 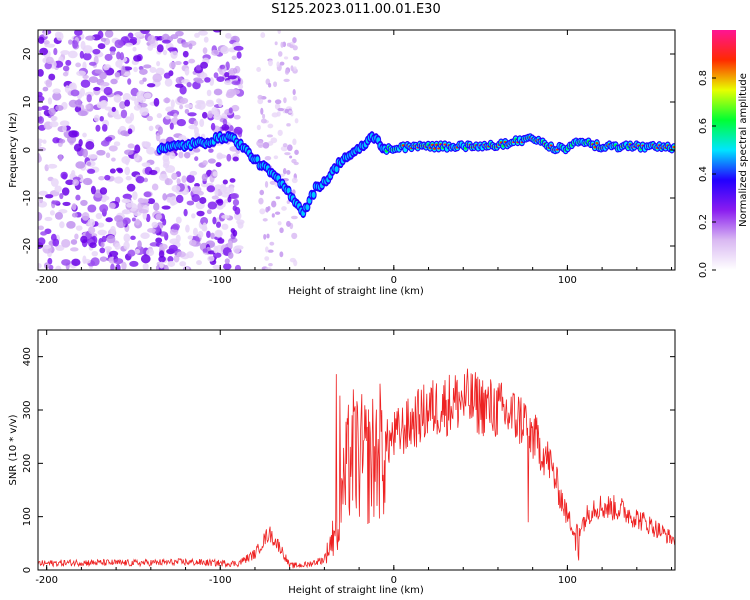 I want to click on x-tick-label: 0, so click(x=394, y=280).